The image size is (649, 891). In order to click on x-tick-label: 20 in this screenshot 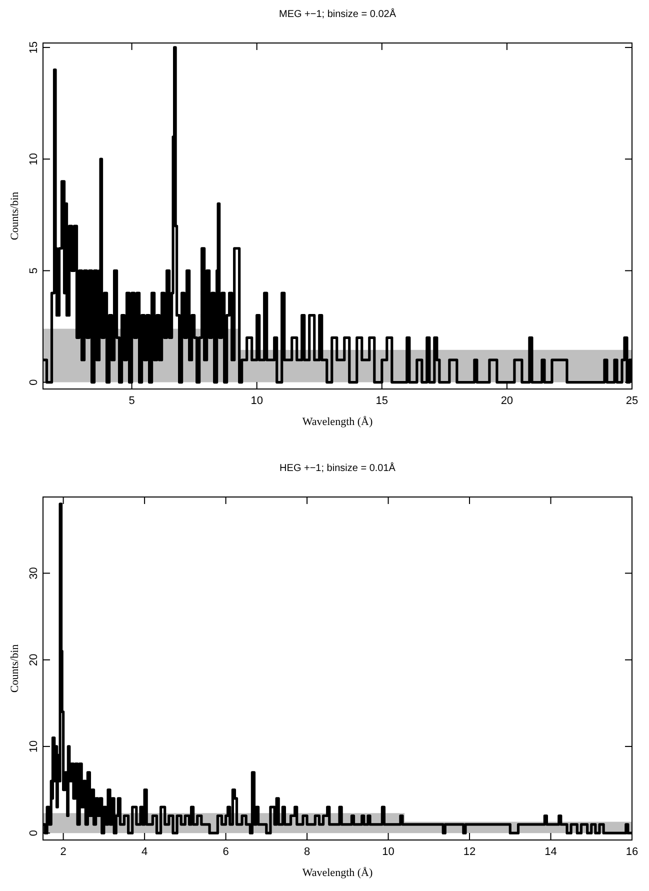, I will do `click(507, 401)`.